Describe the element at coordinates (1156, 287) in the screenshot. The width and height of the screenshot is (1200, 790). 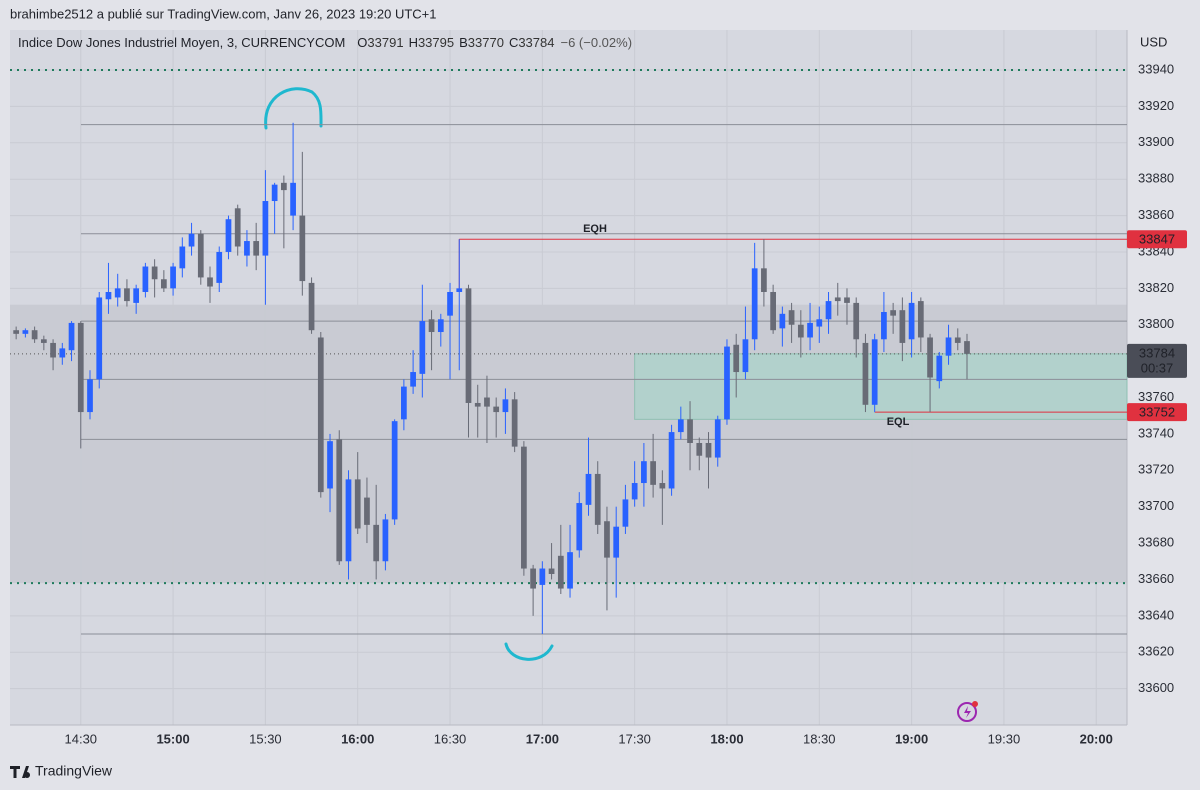
I see `y-tick-label: 33820` at that location.